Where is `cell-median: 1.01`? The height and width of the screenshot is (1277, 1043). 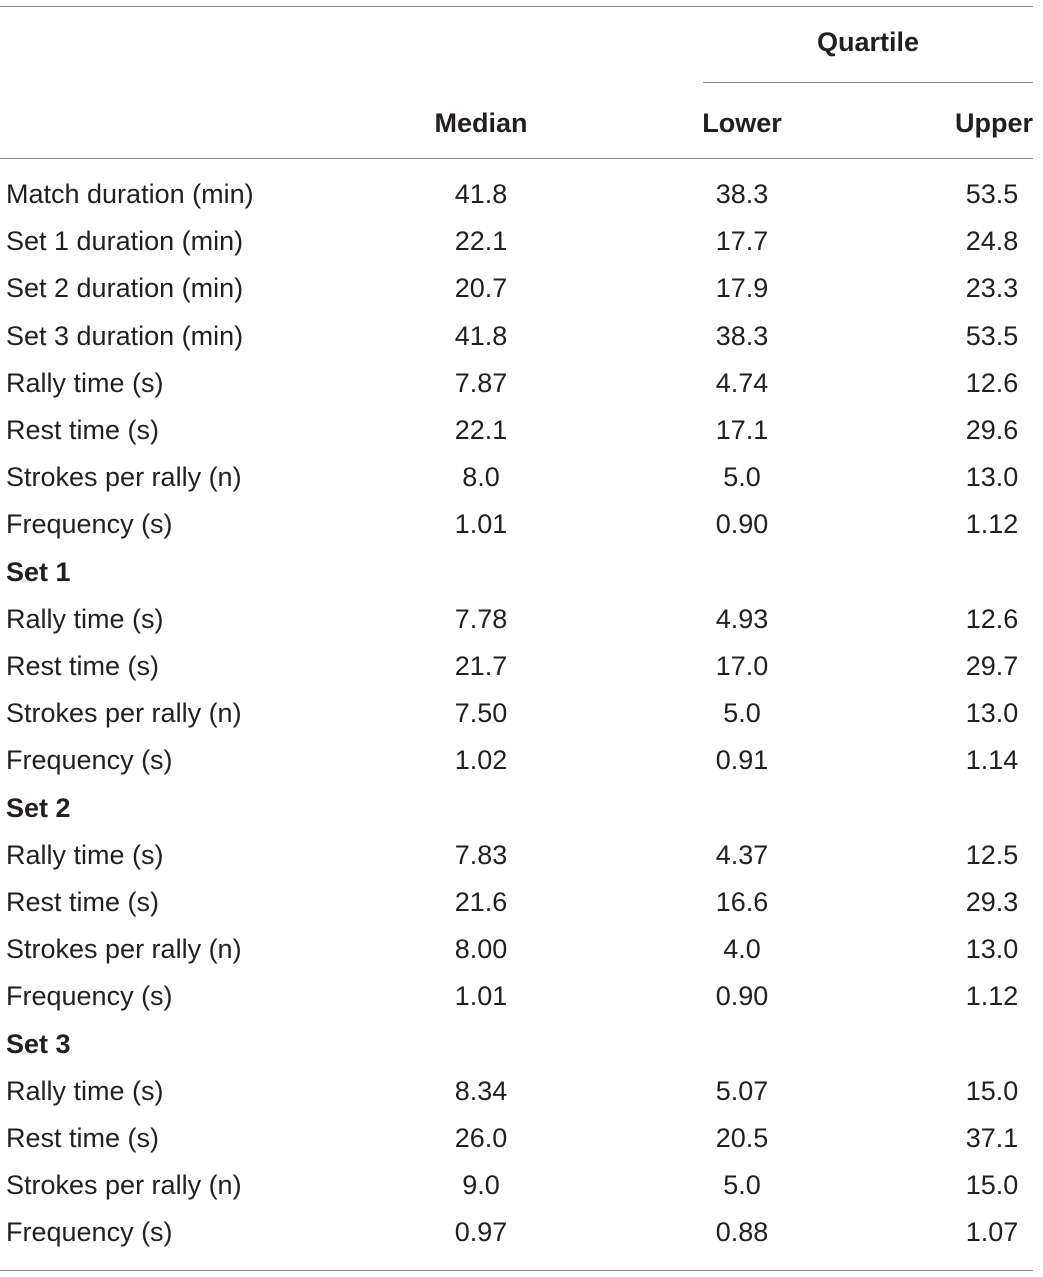
cell-median: 1.01 is located at coordinates (481, 524).